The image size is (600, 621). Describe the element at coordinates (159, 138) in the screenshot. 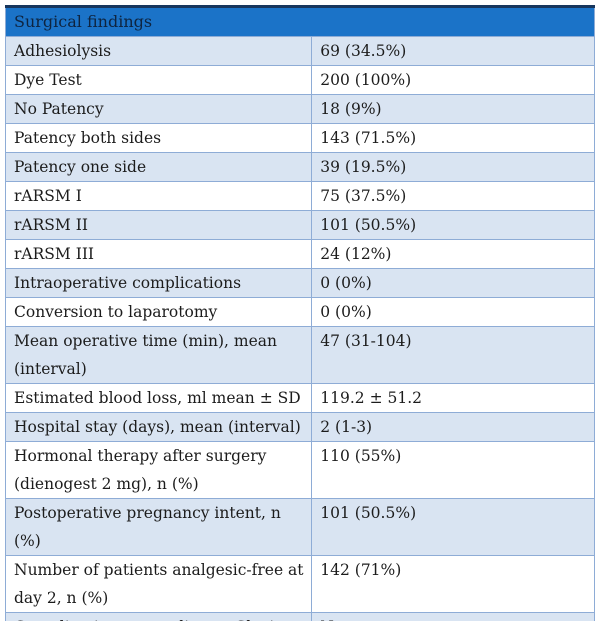

I see `row-label-cell: Patency both sides` at that location.